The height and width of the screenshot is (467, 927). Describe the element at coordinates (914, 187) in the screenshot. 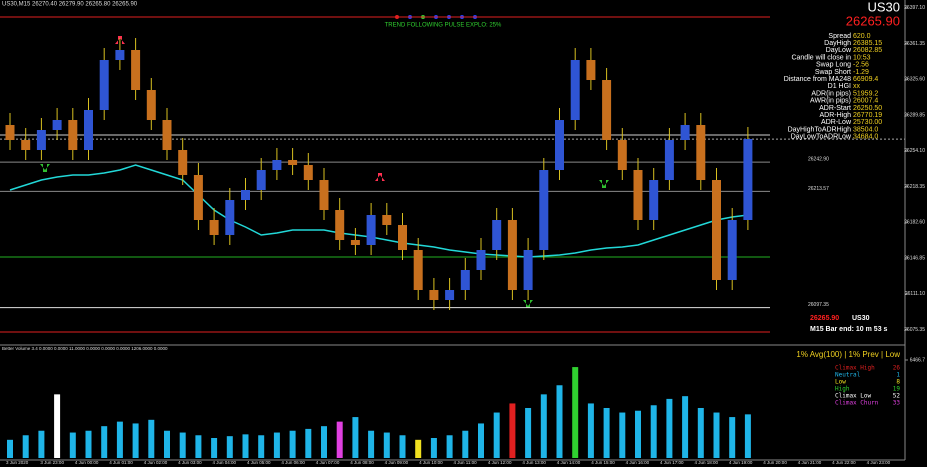

I see `y-tick-label: 26218.35` at that location.